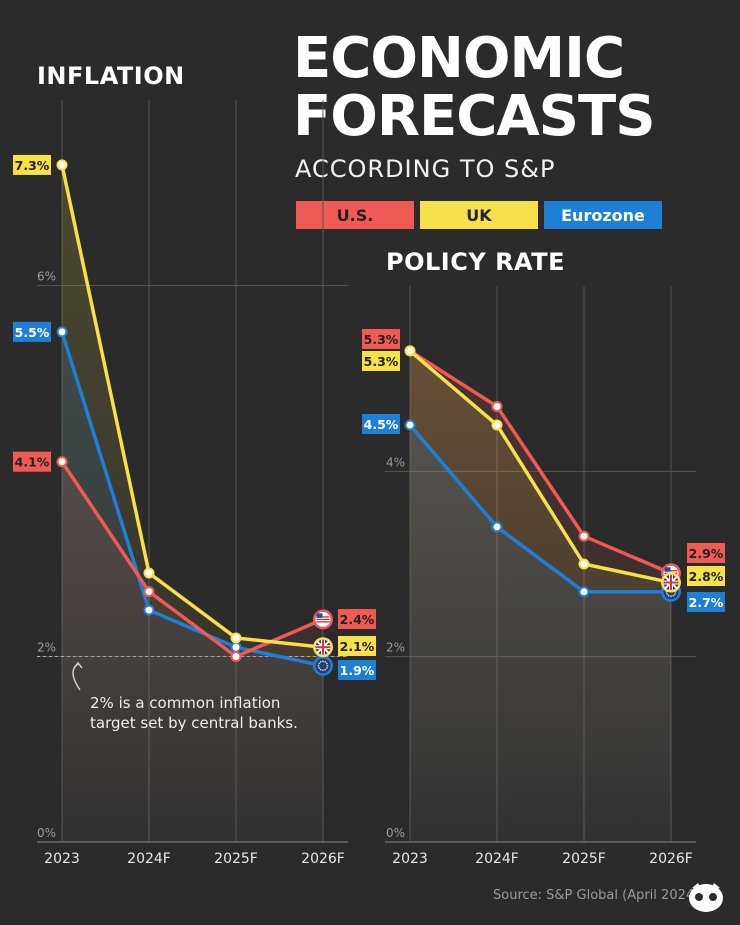 This screenshot has width=740, height=925. I want to click on title-line-1: ECONOMIC, so click(459, 58).